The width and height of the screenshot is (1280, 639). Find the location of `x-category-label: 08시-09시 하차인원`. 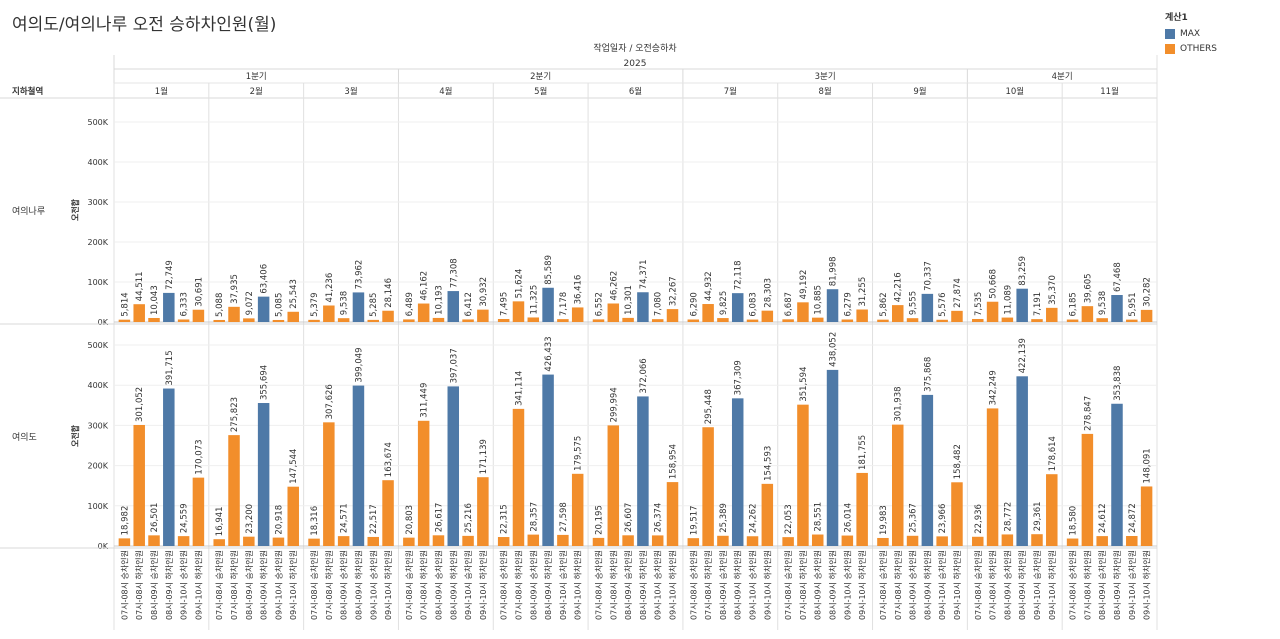

x-category-label: 08시-09시 하차인원 is located at coordinates (169, 585).